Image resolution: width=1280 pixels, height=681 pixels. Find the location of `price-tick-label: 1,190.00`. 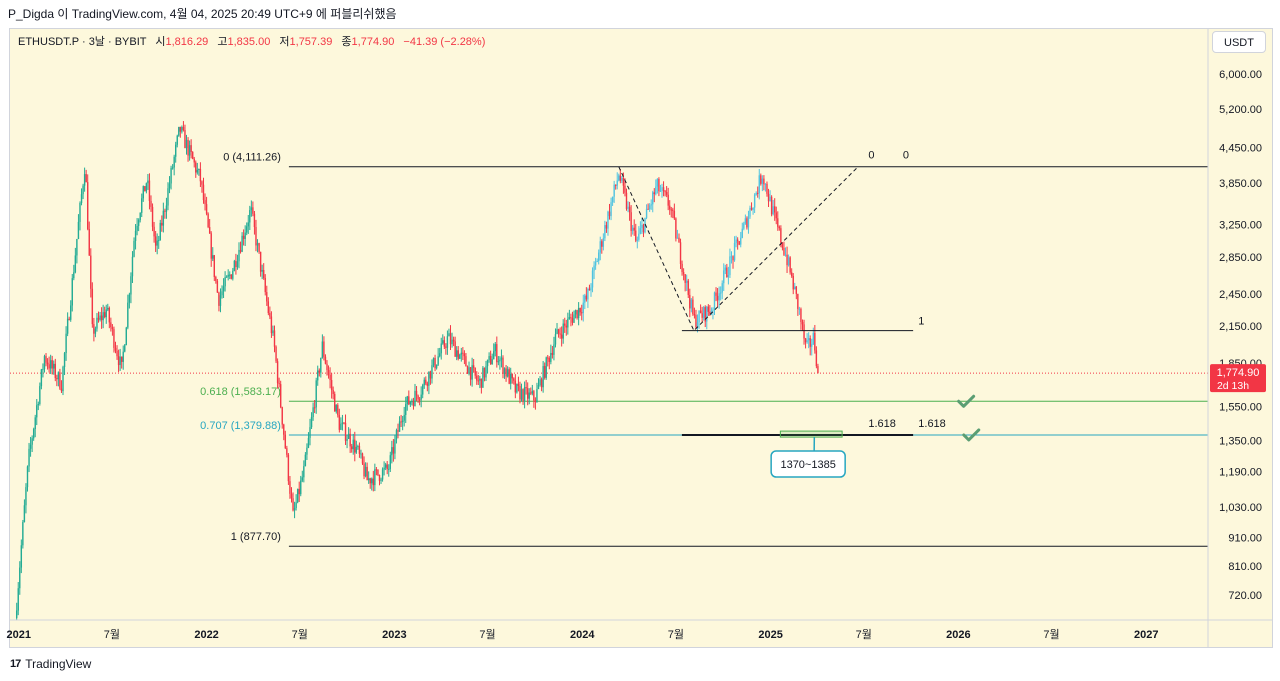

price-tick-label: 1,190.00 is located at coordinates (1240, 472).